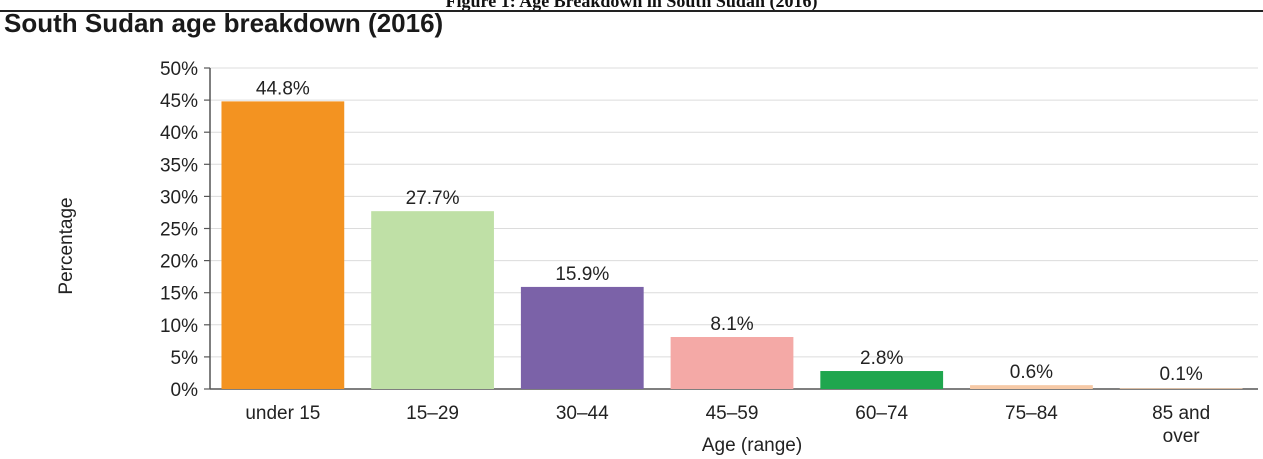  I want to click on x-tick-label: 45–59, so click(732, 413).